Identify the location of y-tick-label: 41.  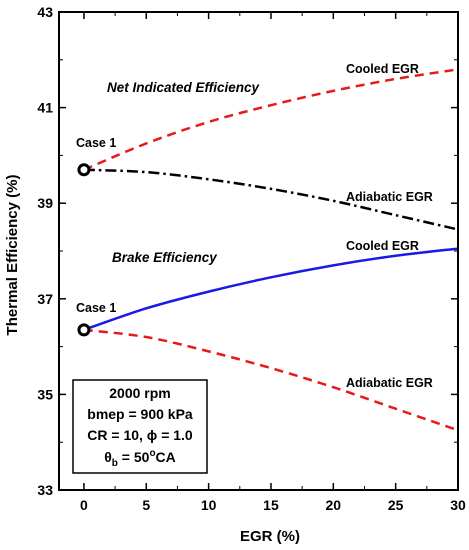
(45, 108).